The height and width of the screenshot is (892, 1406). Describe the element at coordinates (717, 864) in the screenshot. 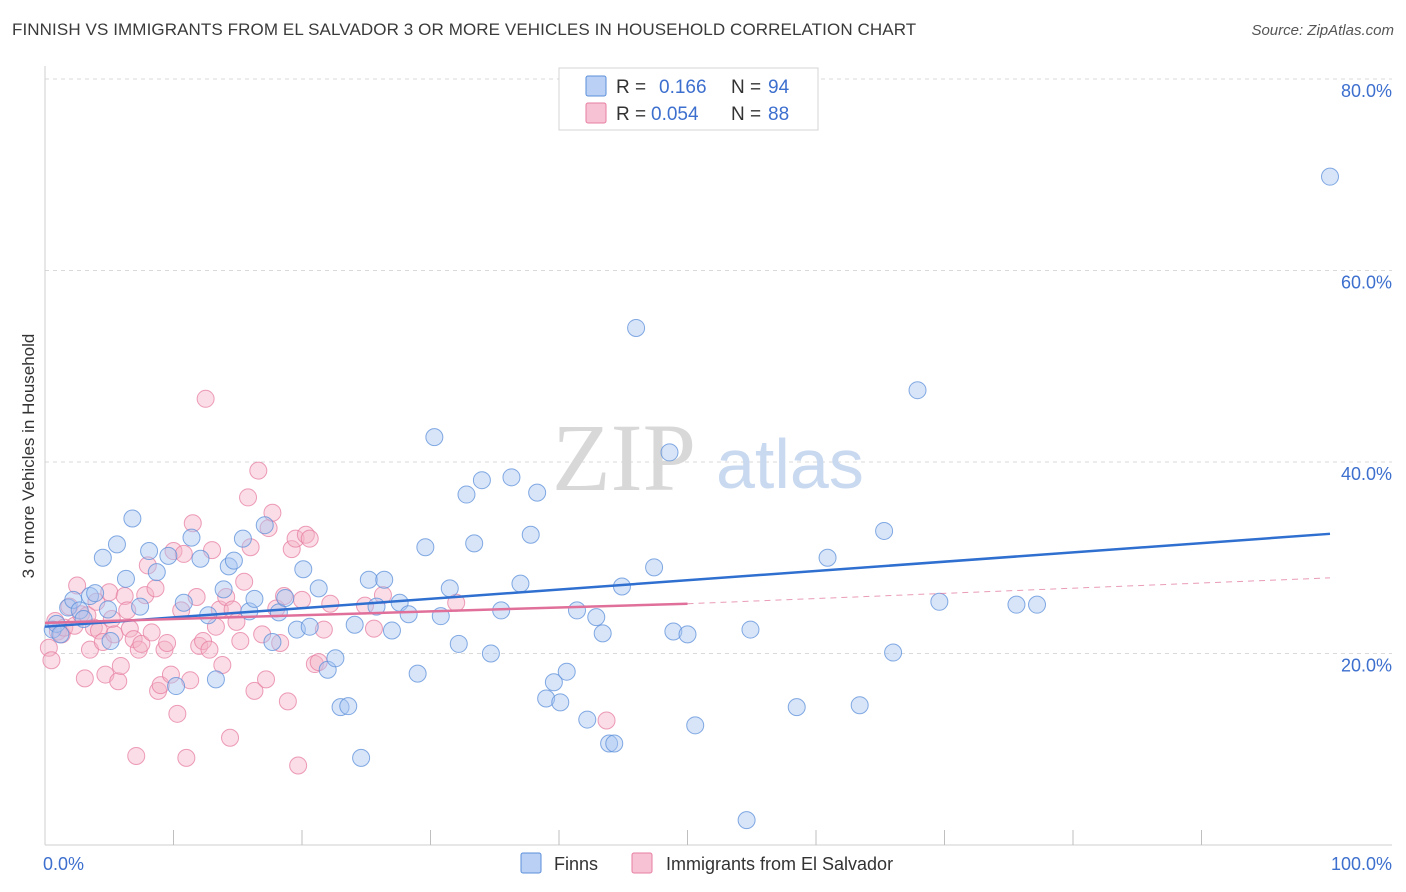

I see `x-tick-labels: 0.0% 100.0%` at that location.